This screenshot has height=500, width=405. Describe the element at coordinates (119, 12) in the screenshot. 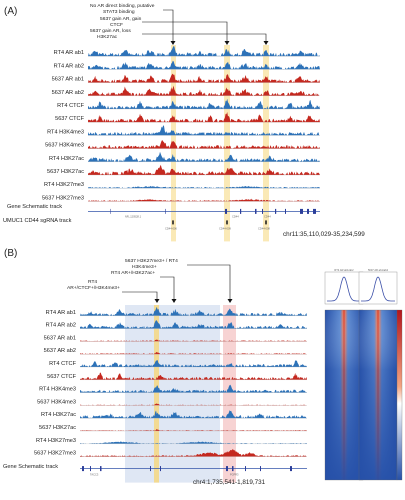

I see `panel-a-annotation-2: STAT3 binding` at that location.